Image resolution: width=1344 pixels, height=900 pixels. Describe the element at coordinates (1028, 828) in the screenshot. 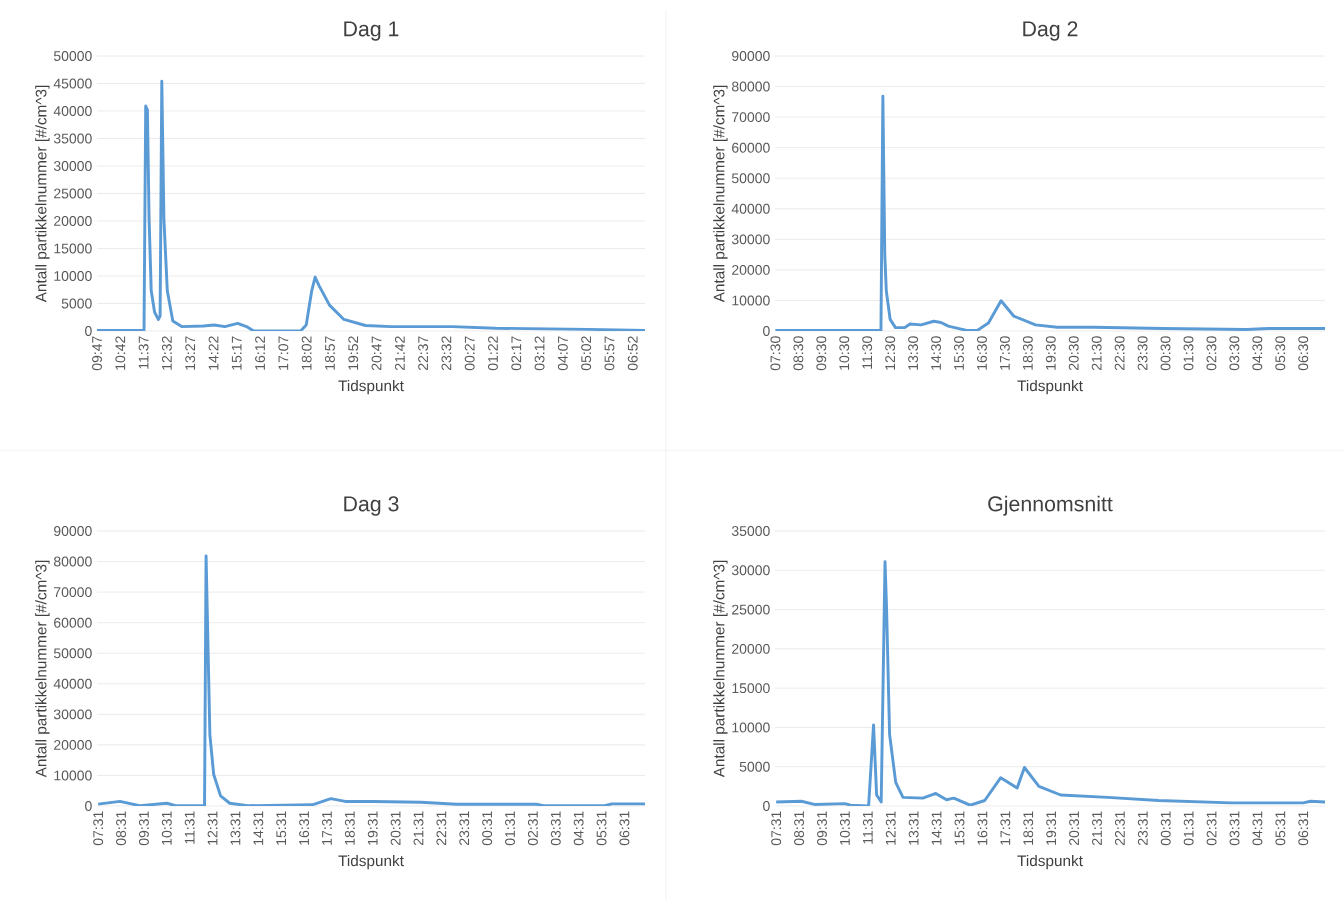

I see `x-tick-label: 18:31` at that location.